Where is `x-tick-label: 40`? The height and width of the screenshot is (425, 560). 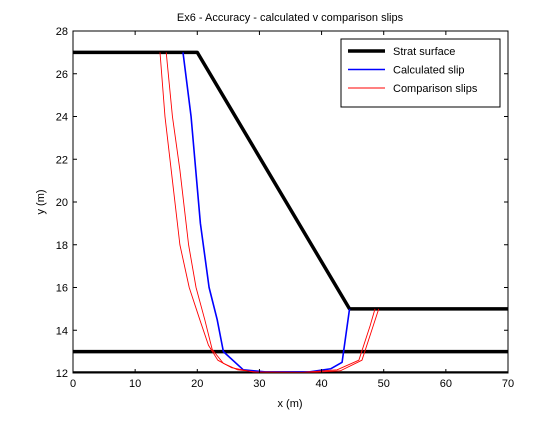 x-tick-label: 40 is located at coordinates (321, 384).